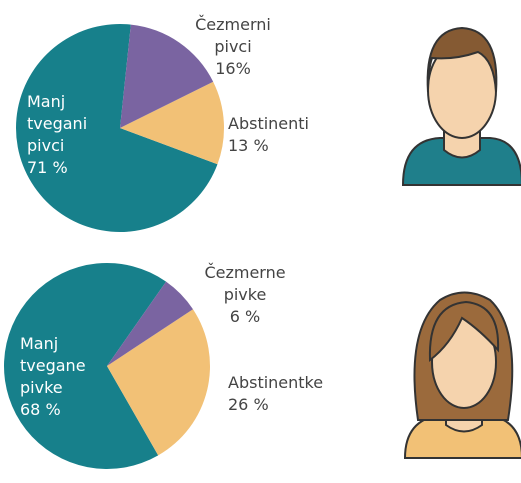 This screenshot has height=483, width=521. I want to click on category-label: Manj tvegani pivci, so click(57, 123).